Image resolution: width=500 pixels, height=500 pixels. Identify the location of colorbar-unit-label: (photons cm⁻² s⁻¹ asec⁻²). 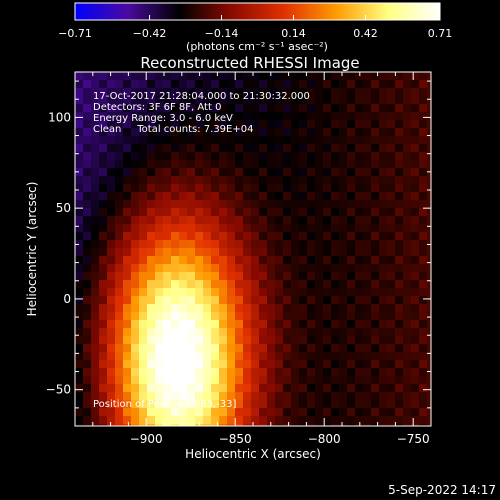
(257, 46).